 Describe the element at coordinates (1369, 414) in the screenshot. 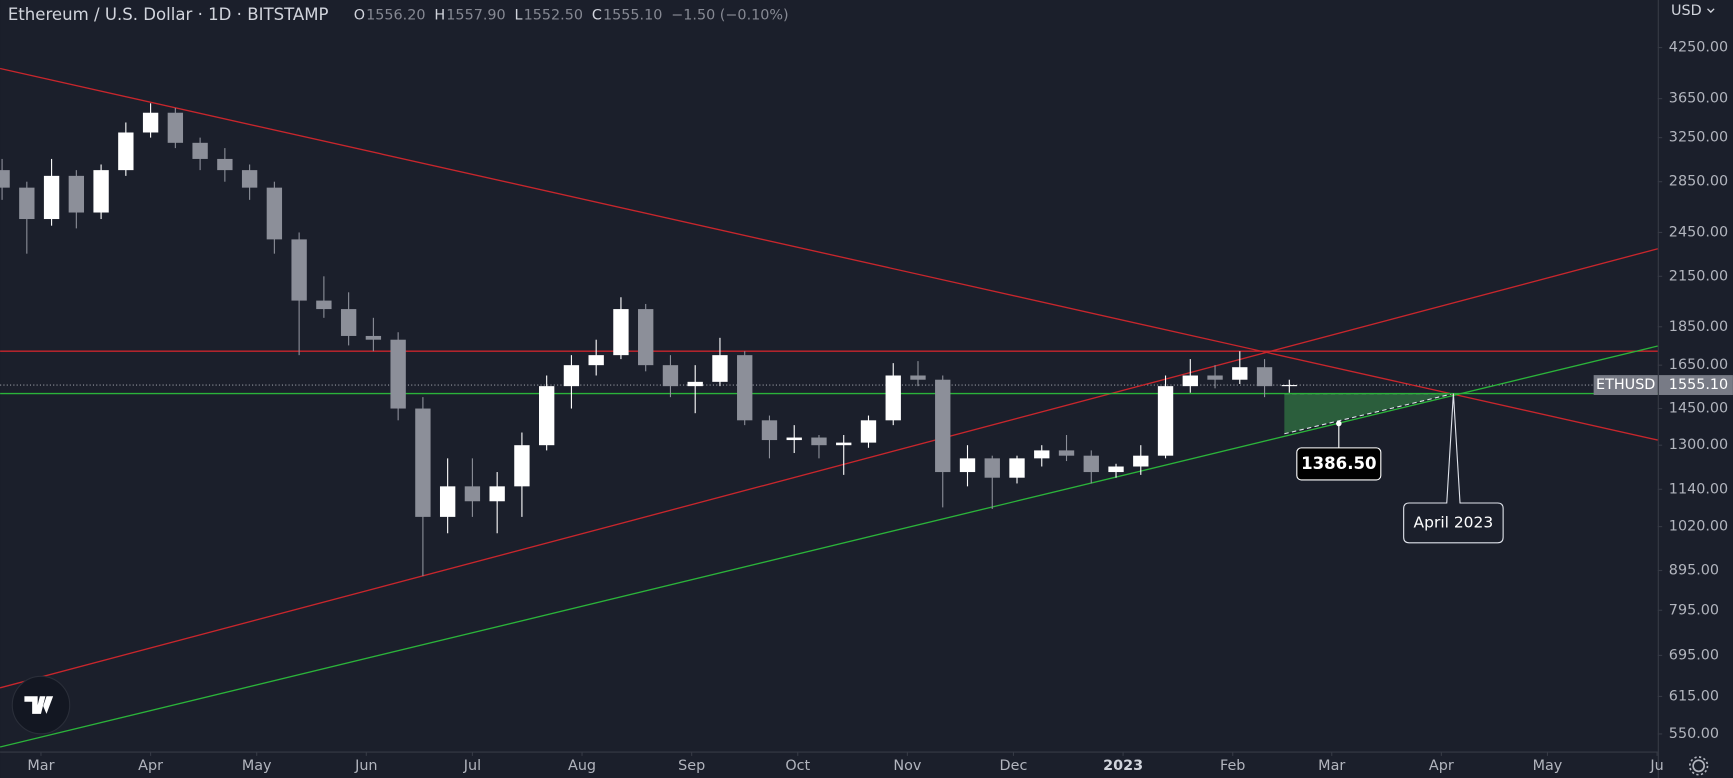

I see `zone-edge` at that location.